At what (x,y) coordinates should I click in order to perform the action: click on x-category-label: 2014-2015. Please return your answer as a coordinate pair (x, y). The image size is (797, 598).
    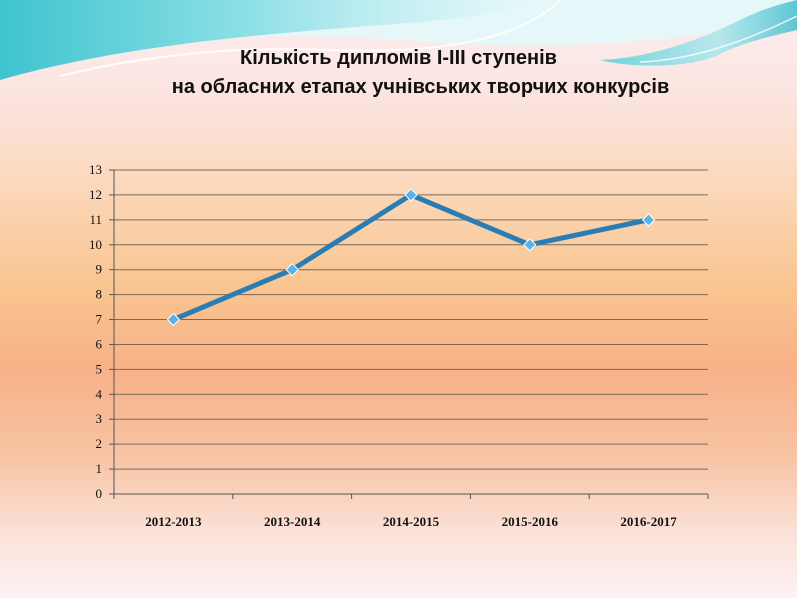
    Looking at the image, I should click on (411, 521).